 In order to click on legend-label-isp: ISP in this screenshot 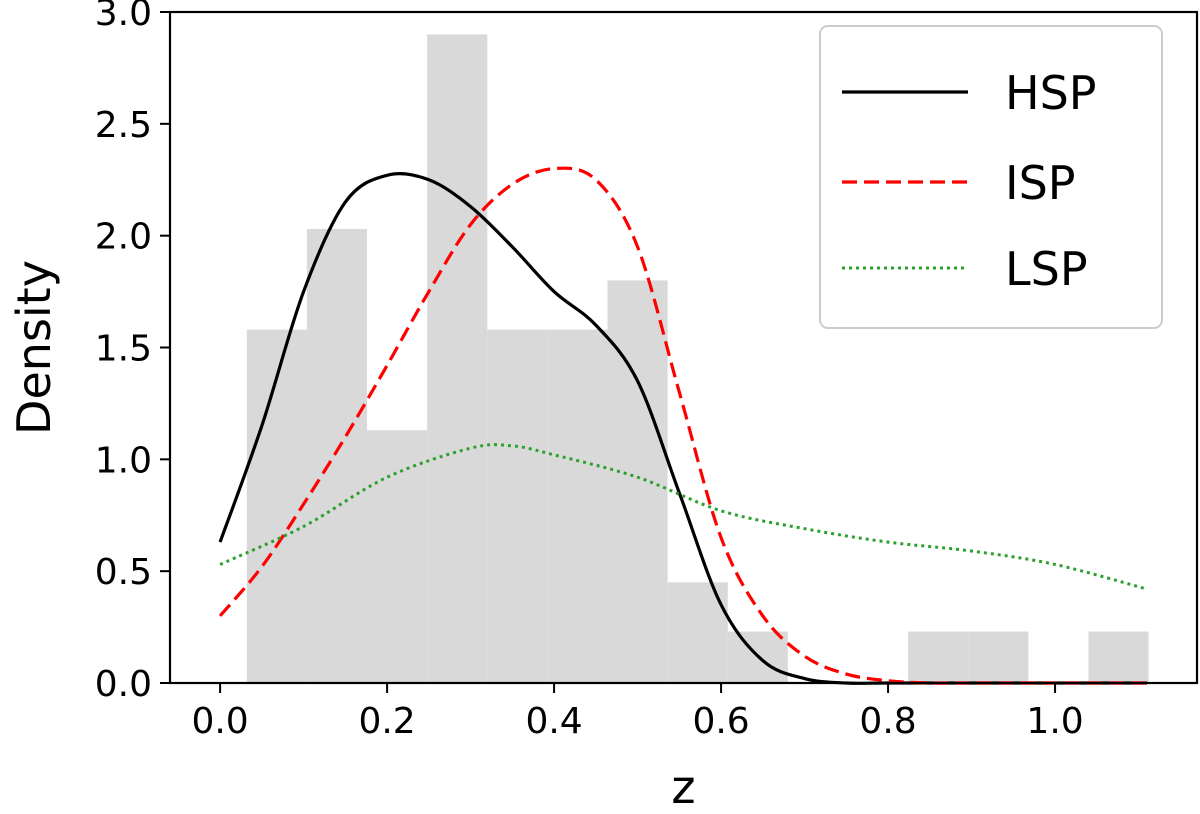, I will do `click(1040, 183)`.